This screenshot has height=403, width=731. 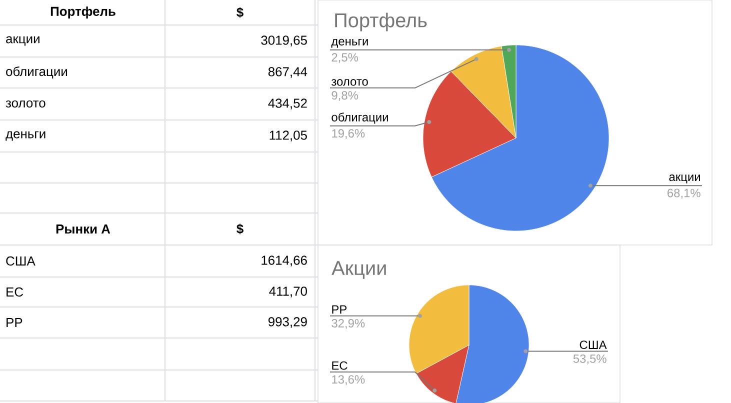 What do you see at coordinates (348, 324) in the screenshot?
I see `data-label: 32,9%` at bounding box center [348, 324].